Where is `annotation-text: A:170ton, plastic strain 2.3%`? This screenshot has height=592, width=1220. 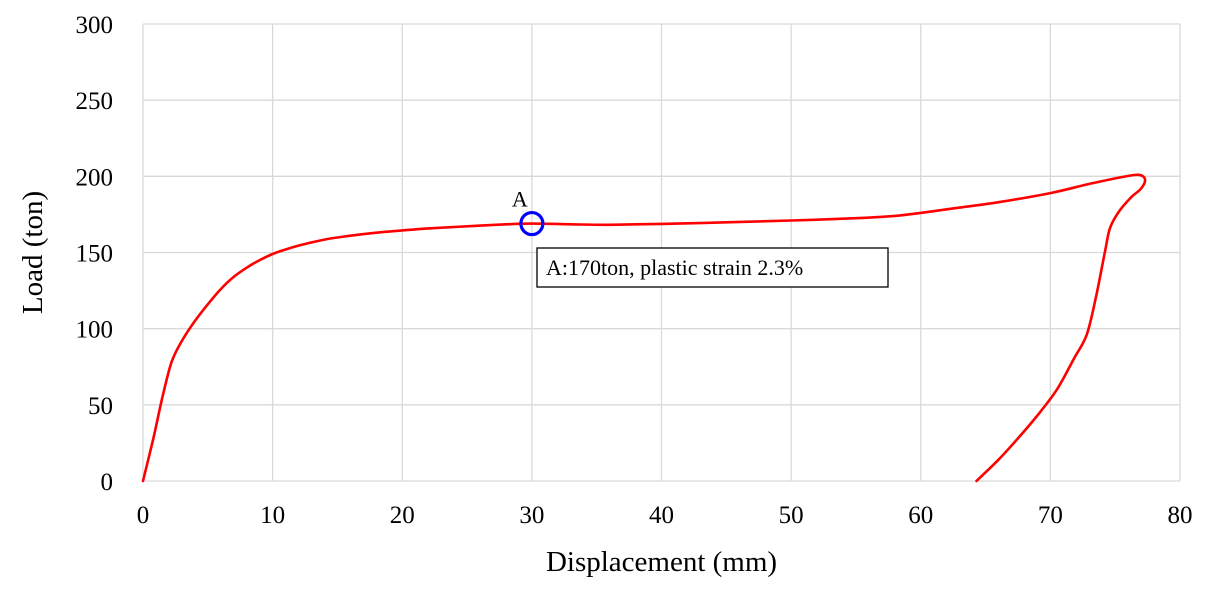
annotation-text: A:170ton, plastic strain 2.3% is located at coordinates (674, 267).